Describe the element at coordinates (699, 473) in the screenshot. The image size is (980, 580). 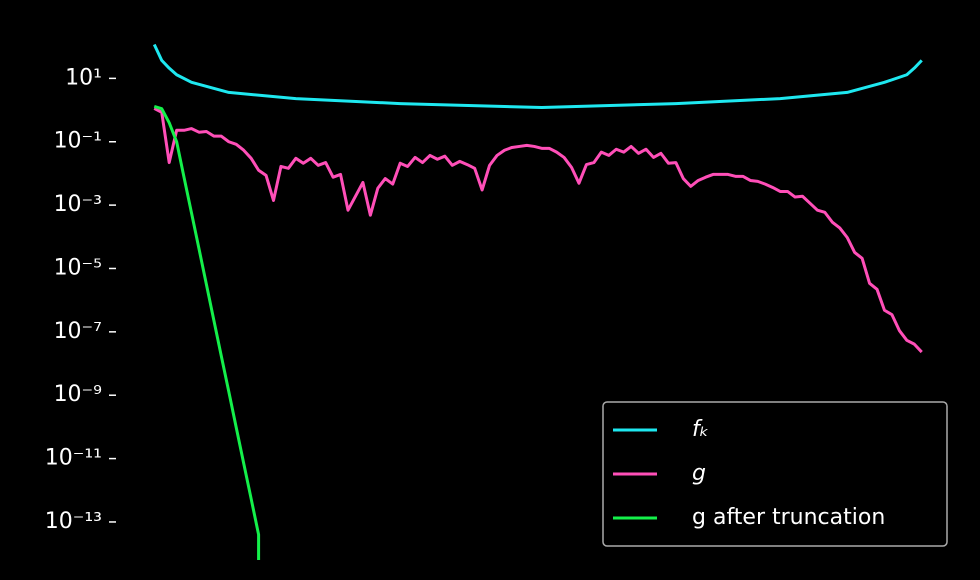
I see `legend-label: g` at that location.